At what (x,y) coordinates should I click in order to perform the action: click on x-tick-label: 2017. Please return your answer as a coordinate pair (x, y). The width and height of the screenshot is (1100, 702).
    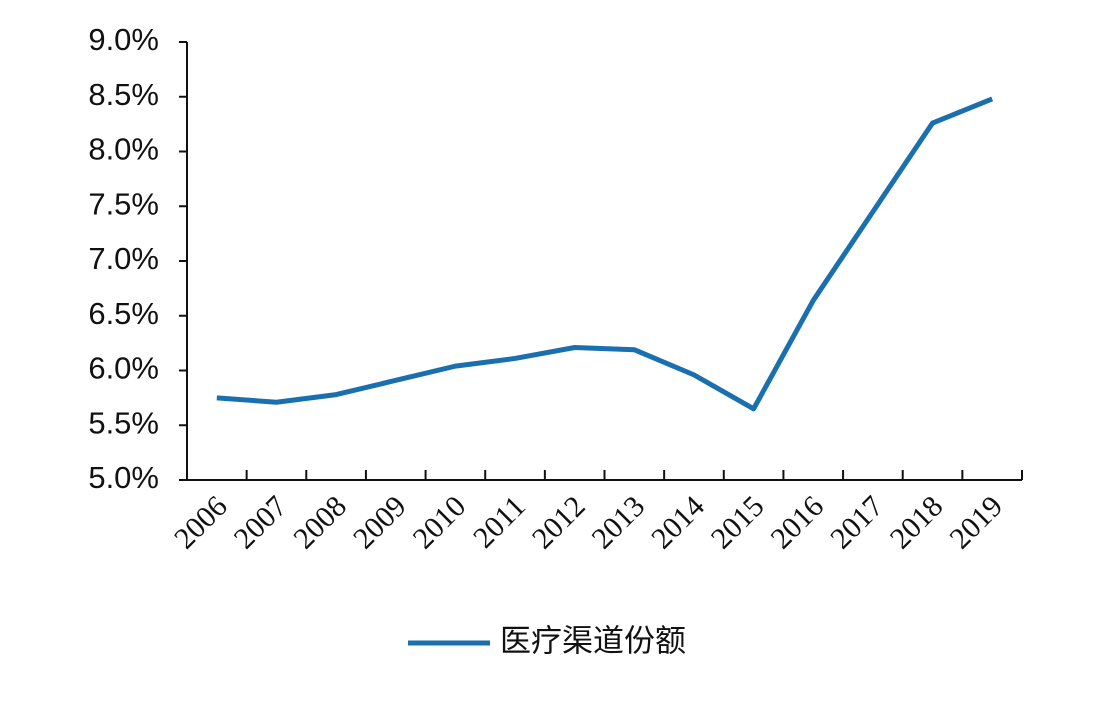
    Looking at the image, I should click on (857, 523).